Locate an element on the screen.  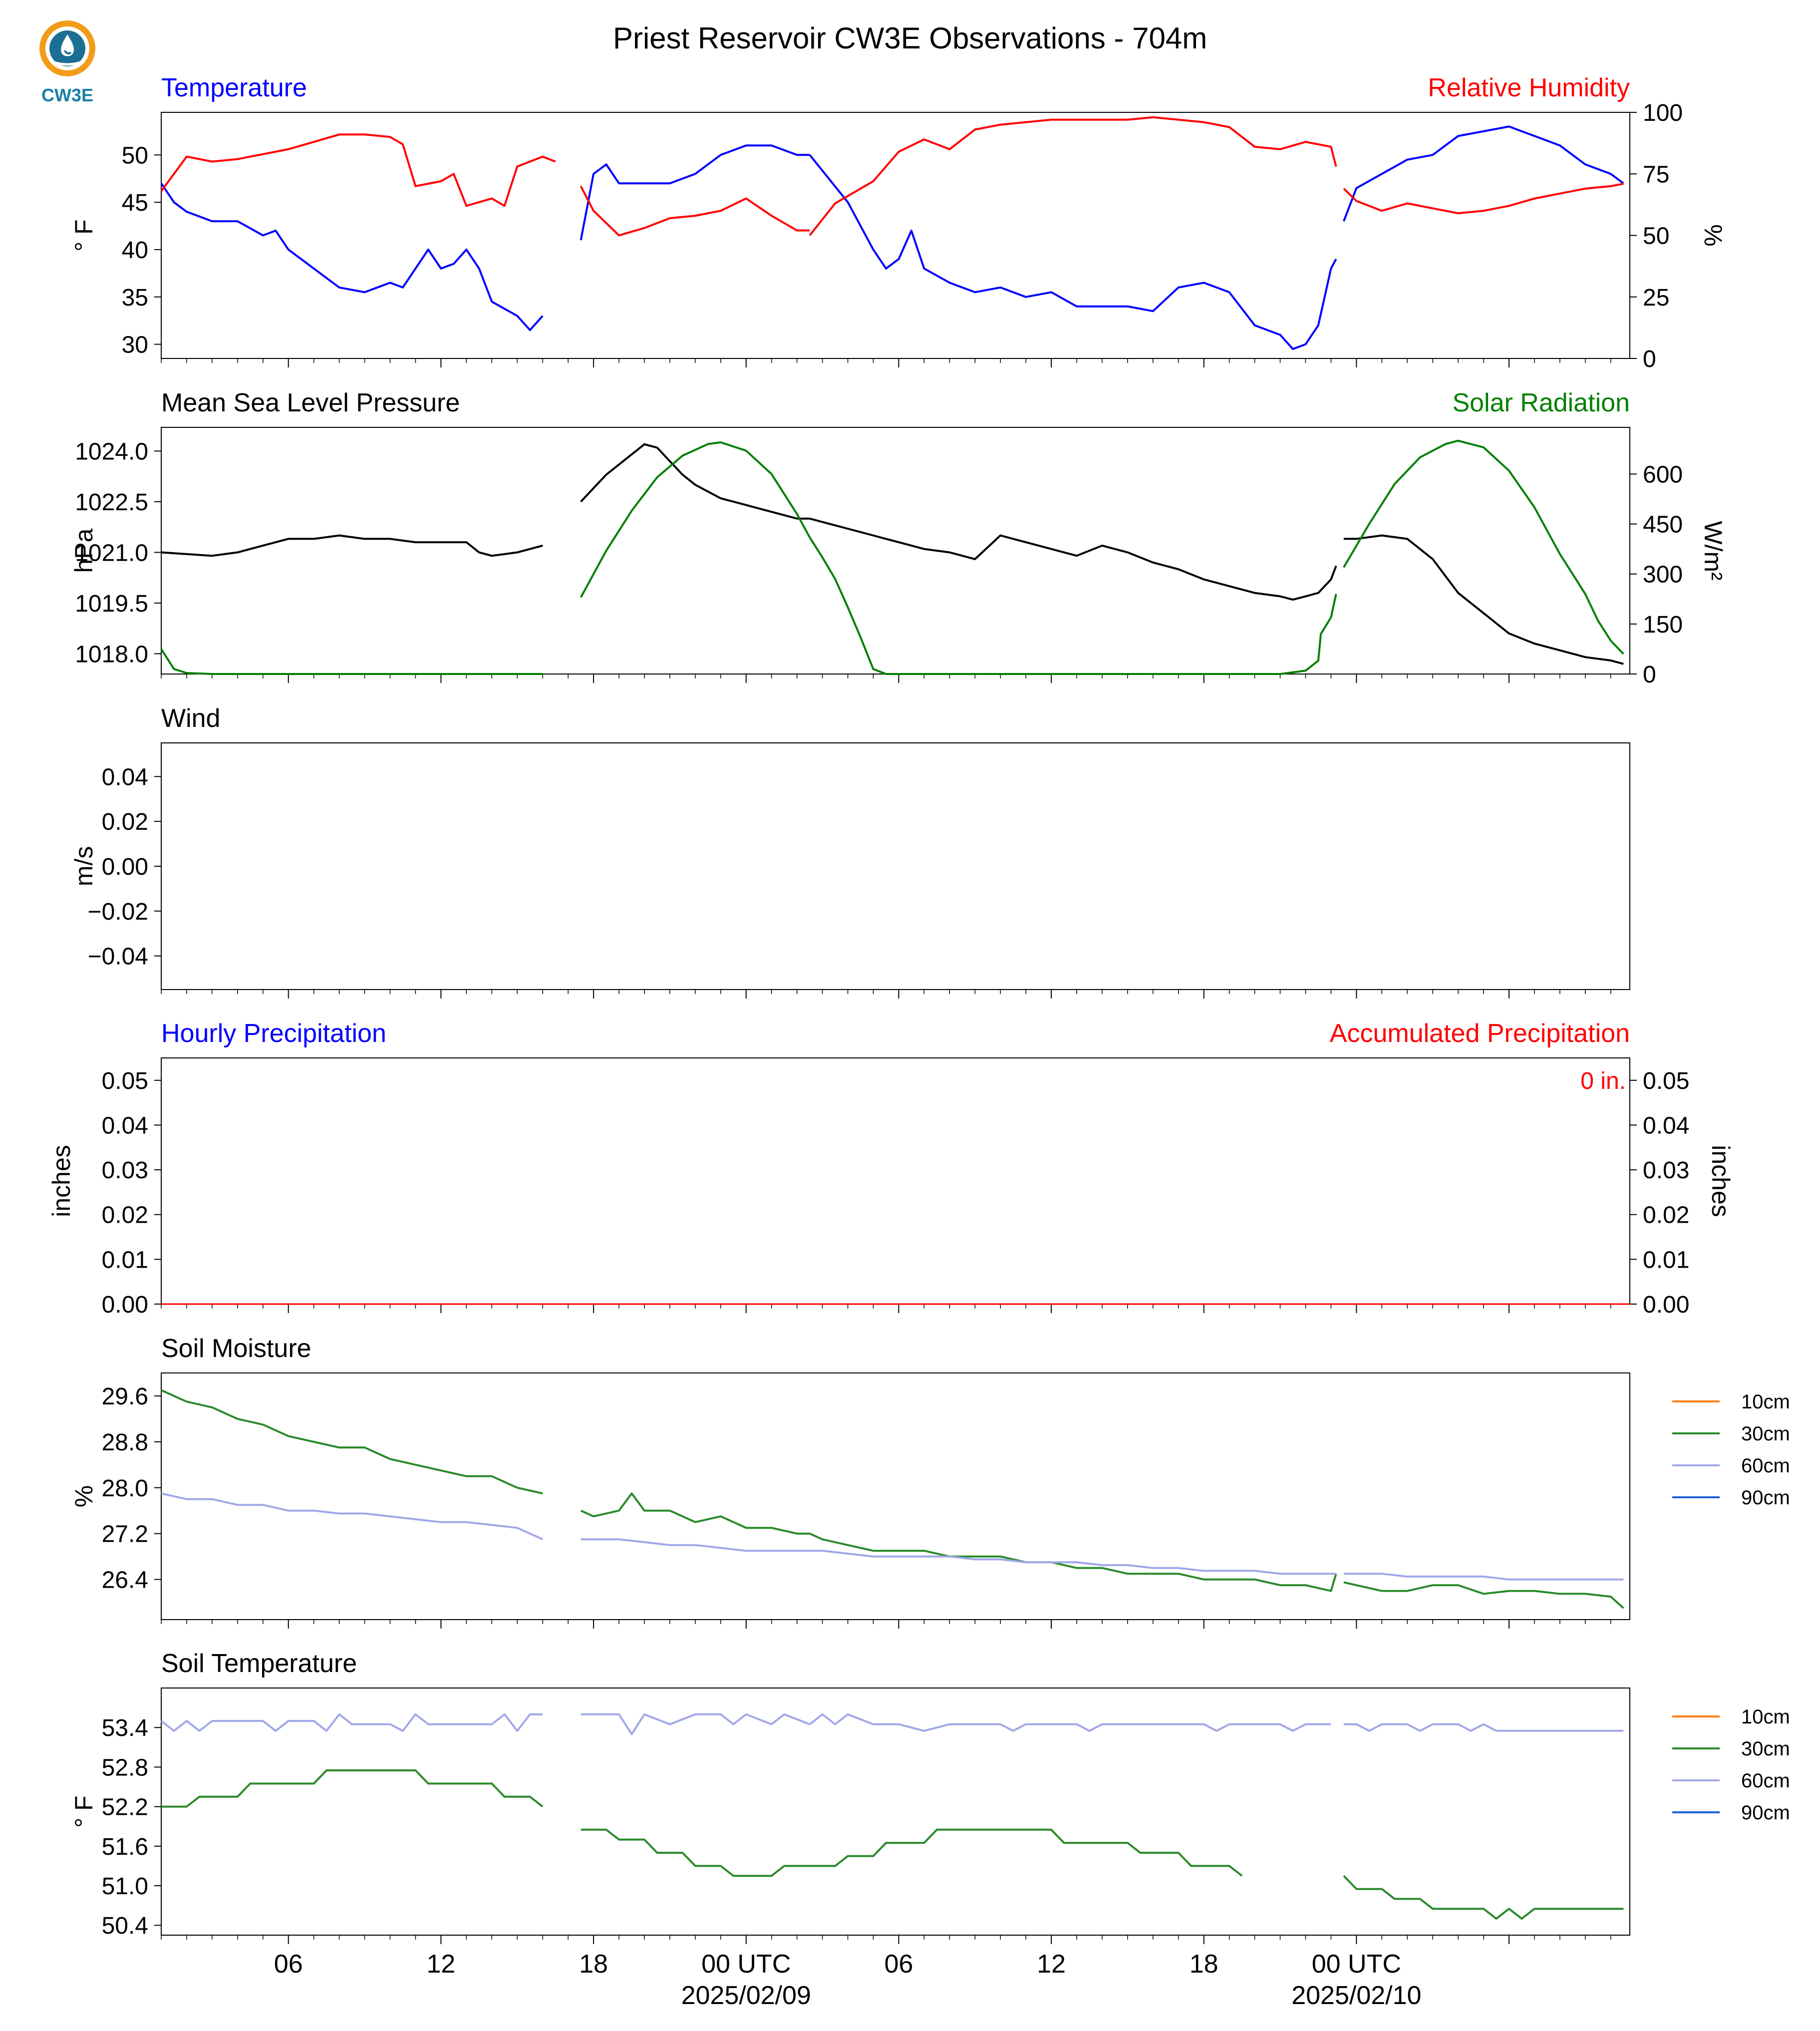
panel-wind: Wind −0.04 −0.02 0.00 0.02 0.04 m/s is located at coordinates (850, 852).